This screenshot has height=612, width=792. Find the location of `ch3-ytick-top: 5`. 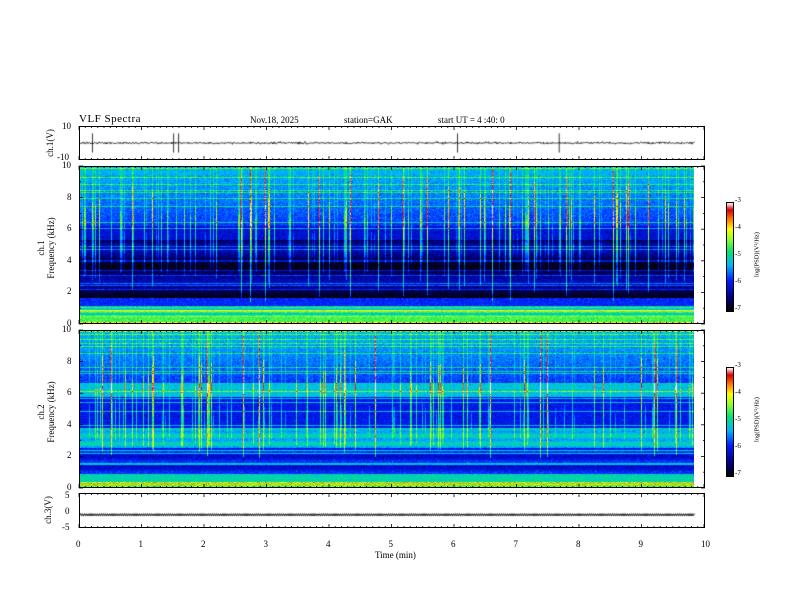

ch3-ytick-top: 5 is located at coordinates (67, 495).